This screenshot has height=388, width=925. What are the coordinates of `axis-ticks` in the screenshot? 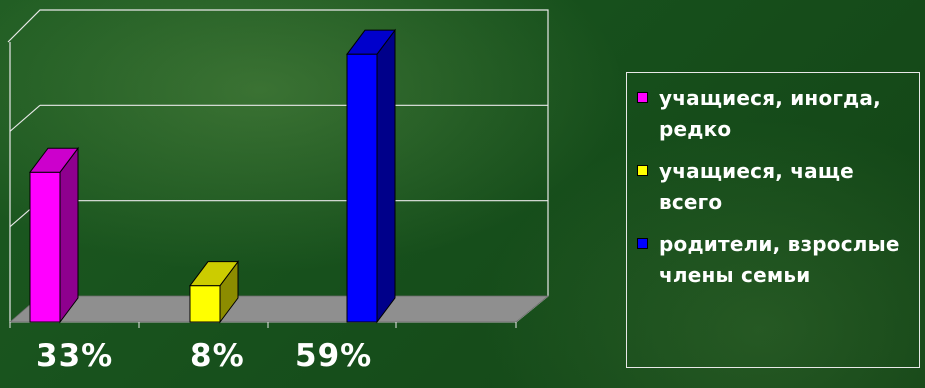 It's located at (263, 325).